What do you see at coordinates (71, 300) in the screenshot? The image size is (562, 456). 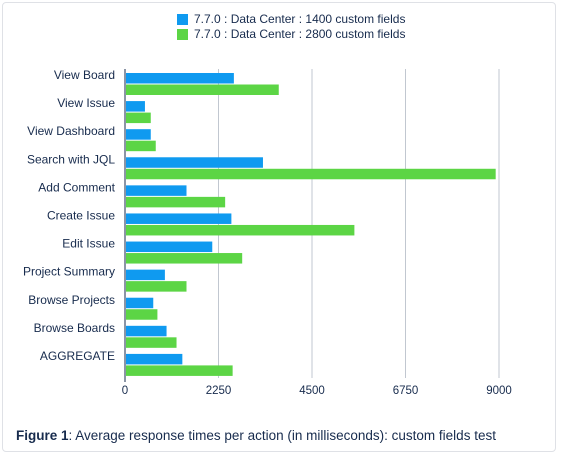 I see `category-label: Browse Projects` at bounding box center [71, 300].